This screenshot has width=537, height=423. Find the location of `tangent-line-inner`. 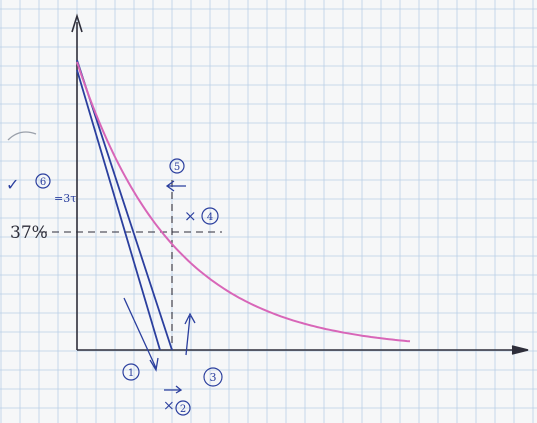

tangent-line-inner is located at coordinates (118, 210).